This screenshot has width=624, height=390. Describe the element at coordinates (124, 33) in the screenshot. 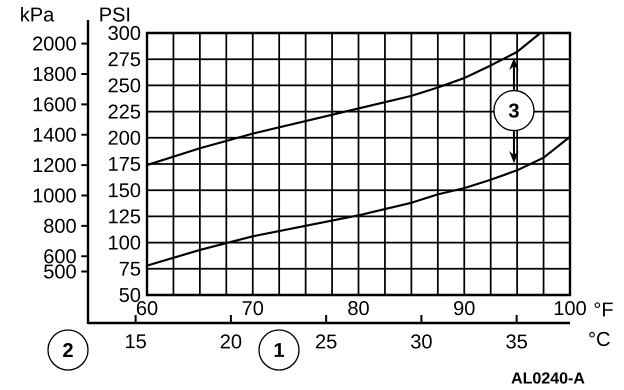

I see `y-tick-label: 300` at that location.